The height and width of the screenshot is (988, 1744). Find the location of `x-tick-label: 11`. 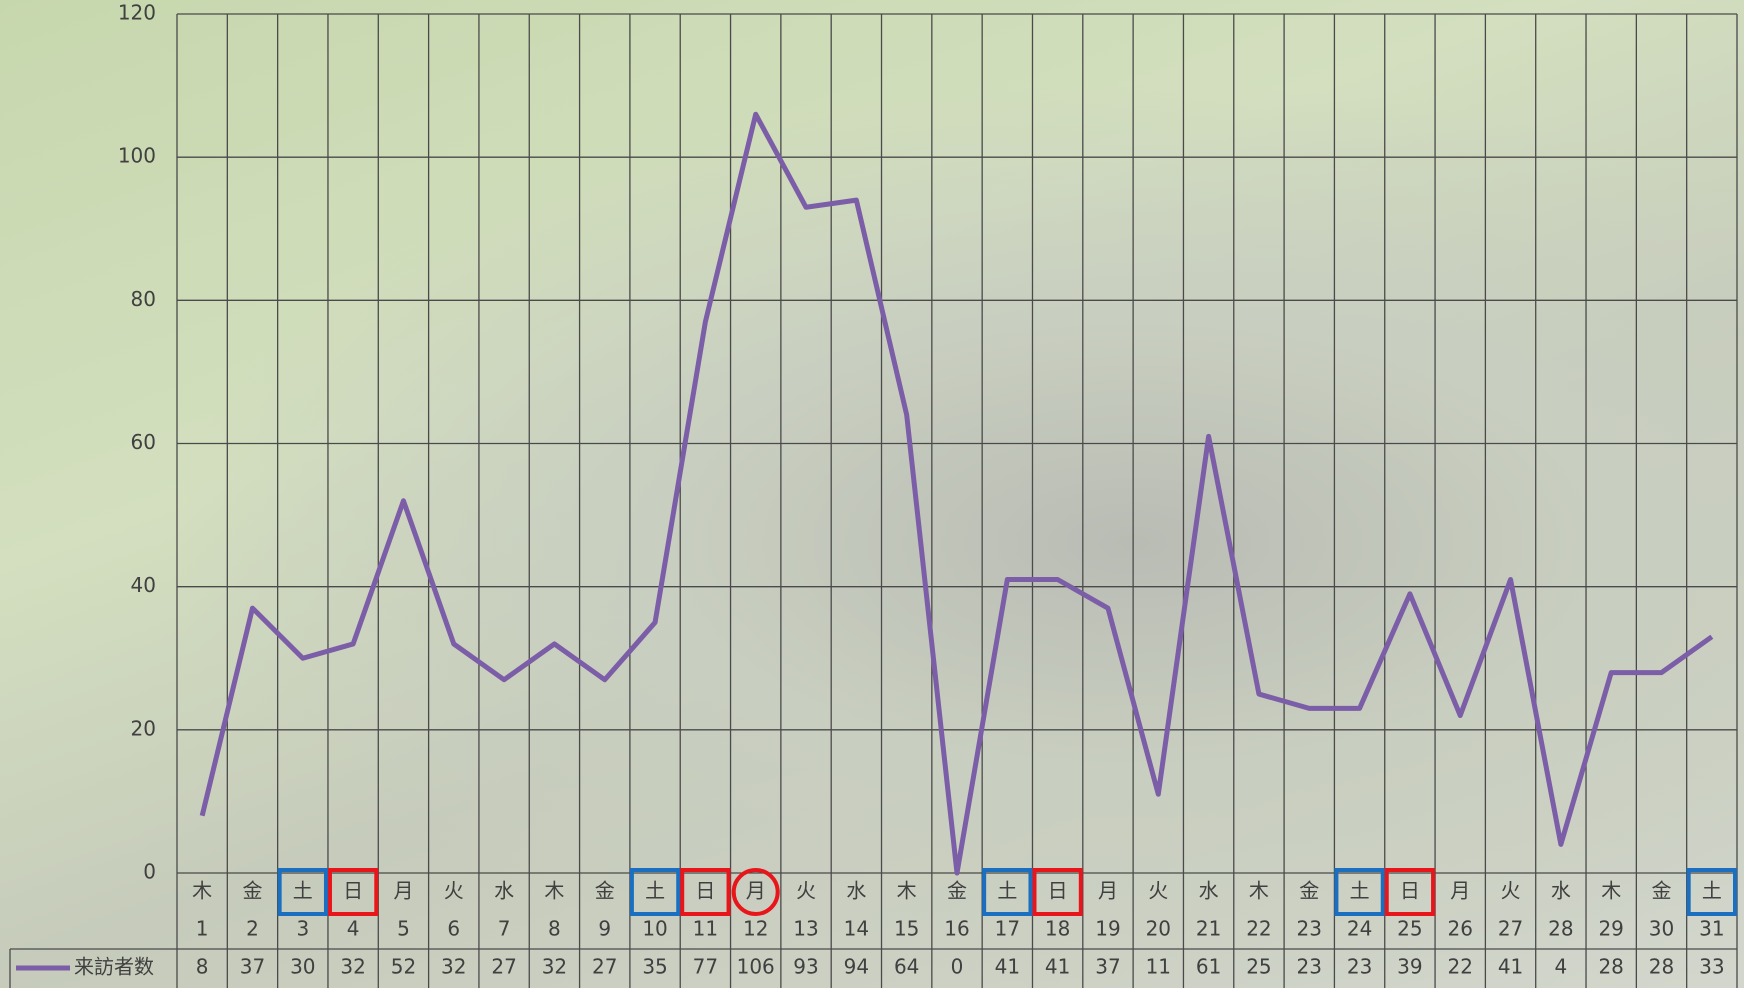

x-tick-label: 11 is located at coordinates (705, 929).